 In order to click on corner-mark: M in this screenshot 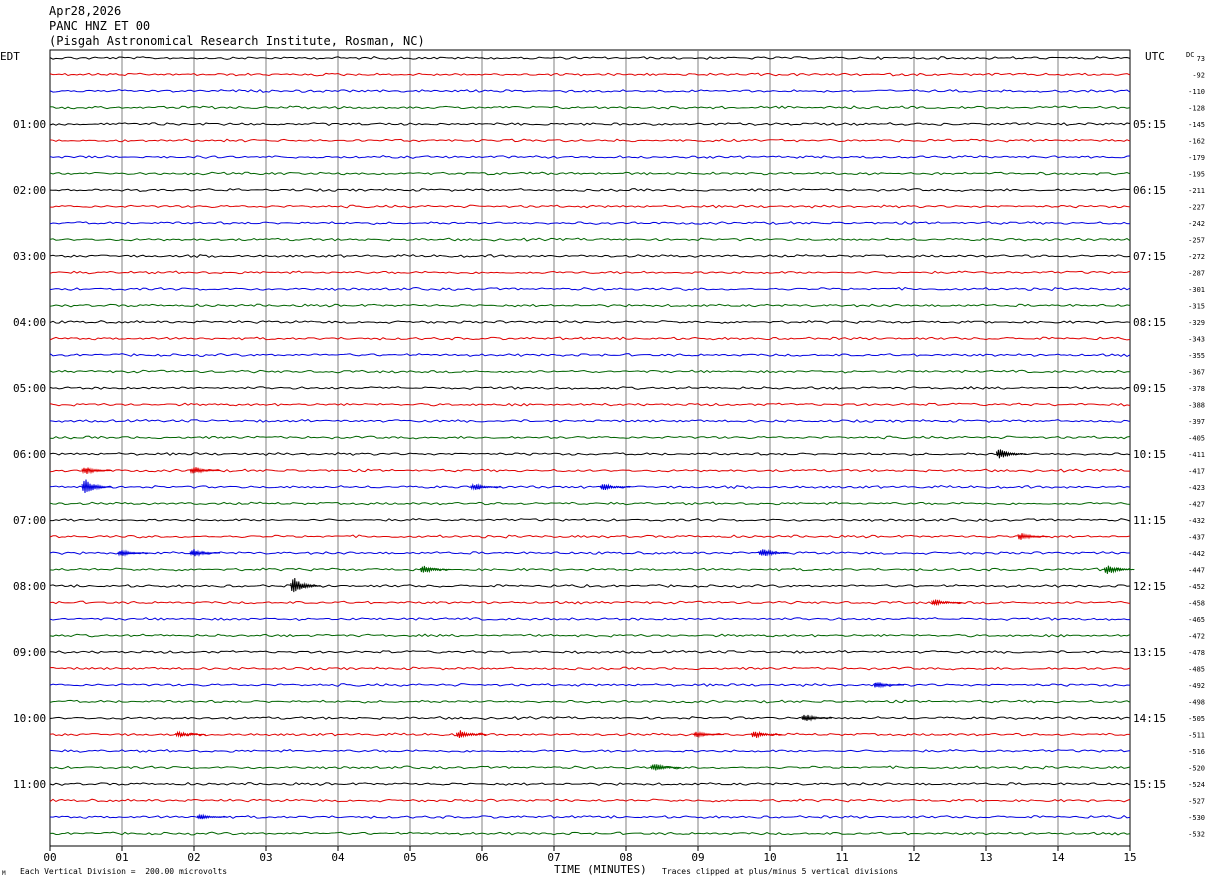, I will do `click(4, 873)`.